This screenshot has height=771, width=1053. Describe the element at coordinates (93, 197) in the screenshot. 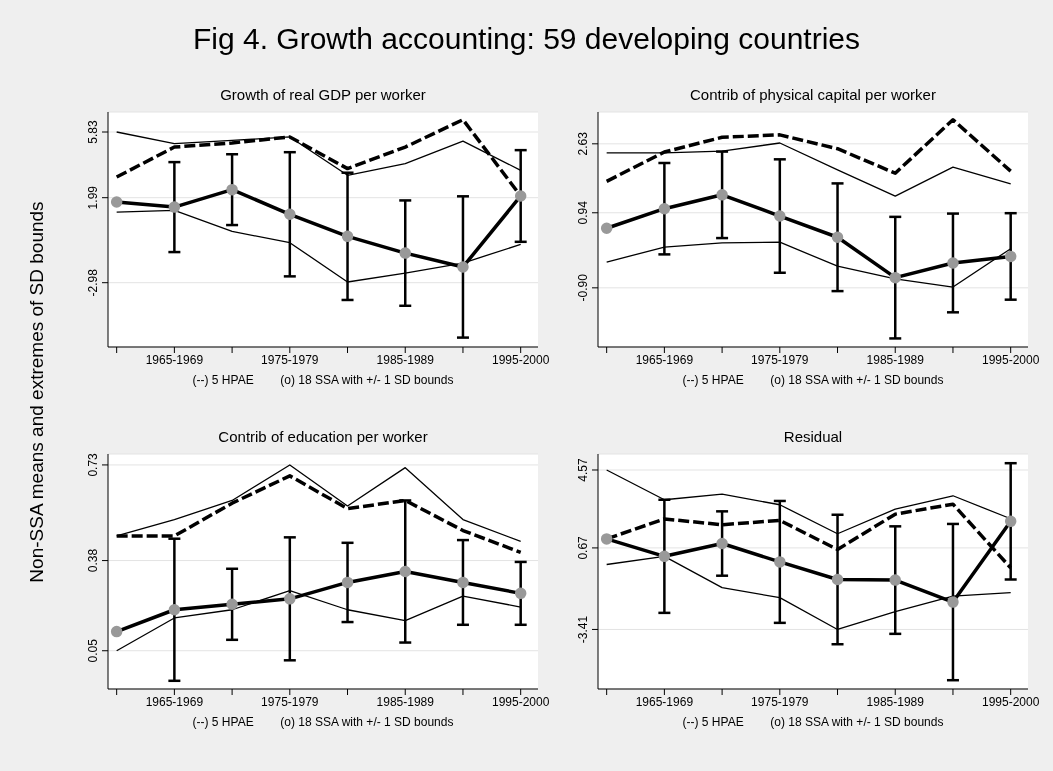

I see `y-tick-label: 1.99` at that location.